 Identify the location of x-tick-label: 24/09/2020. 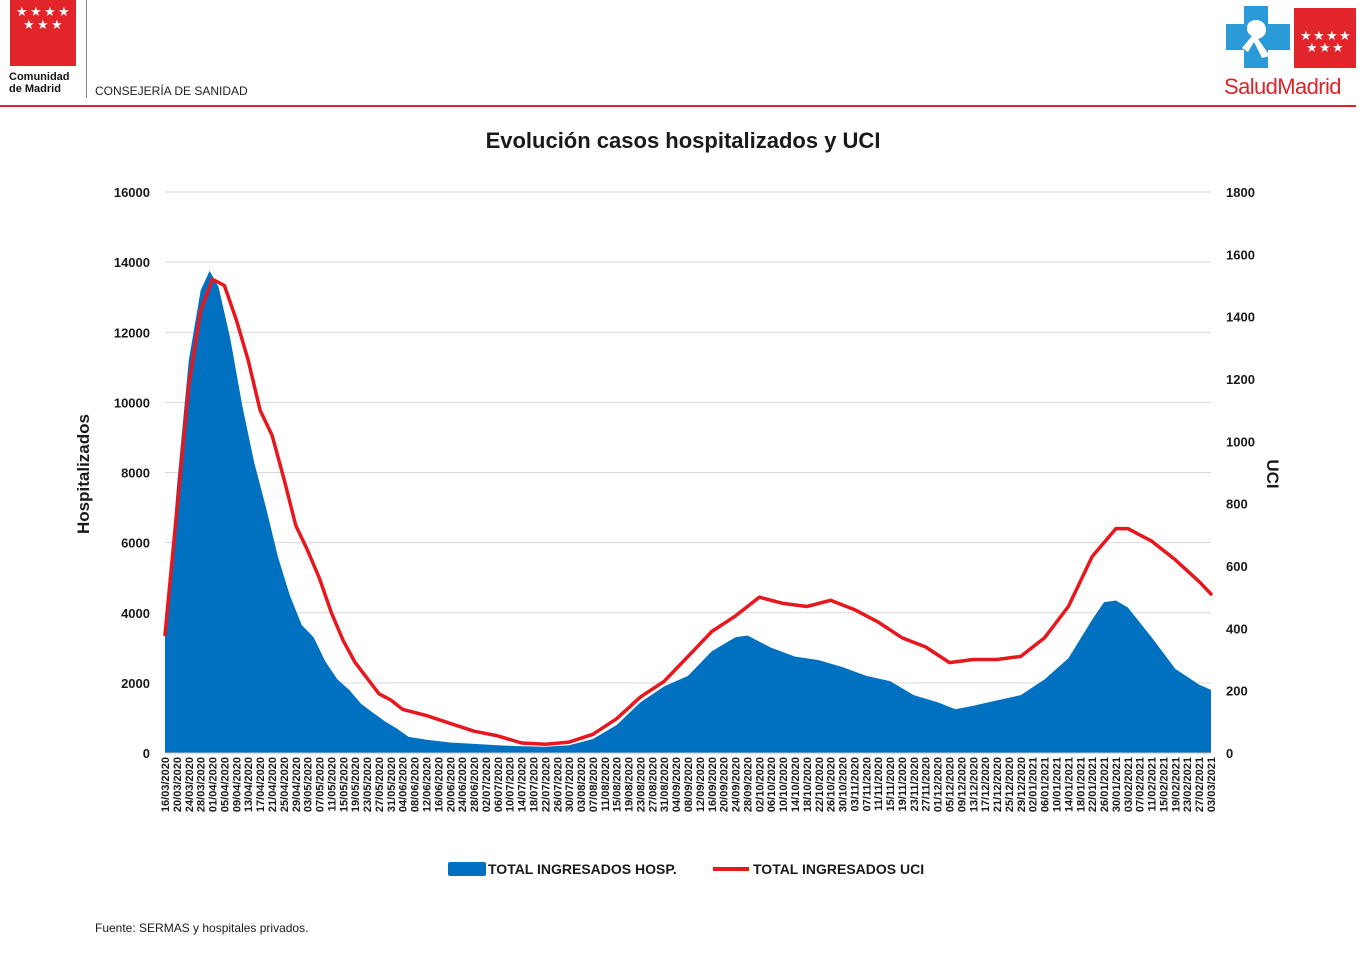
(737, 784).